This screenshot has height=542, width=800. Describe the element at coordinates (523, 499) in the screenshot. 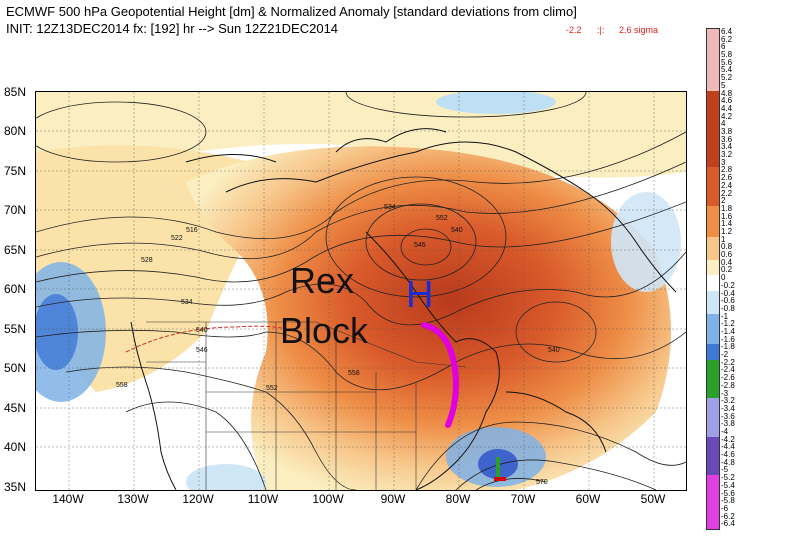

I see `lon-label-70w: 70W` at that location.